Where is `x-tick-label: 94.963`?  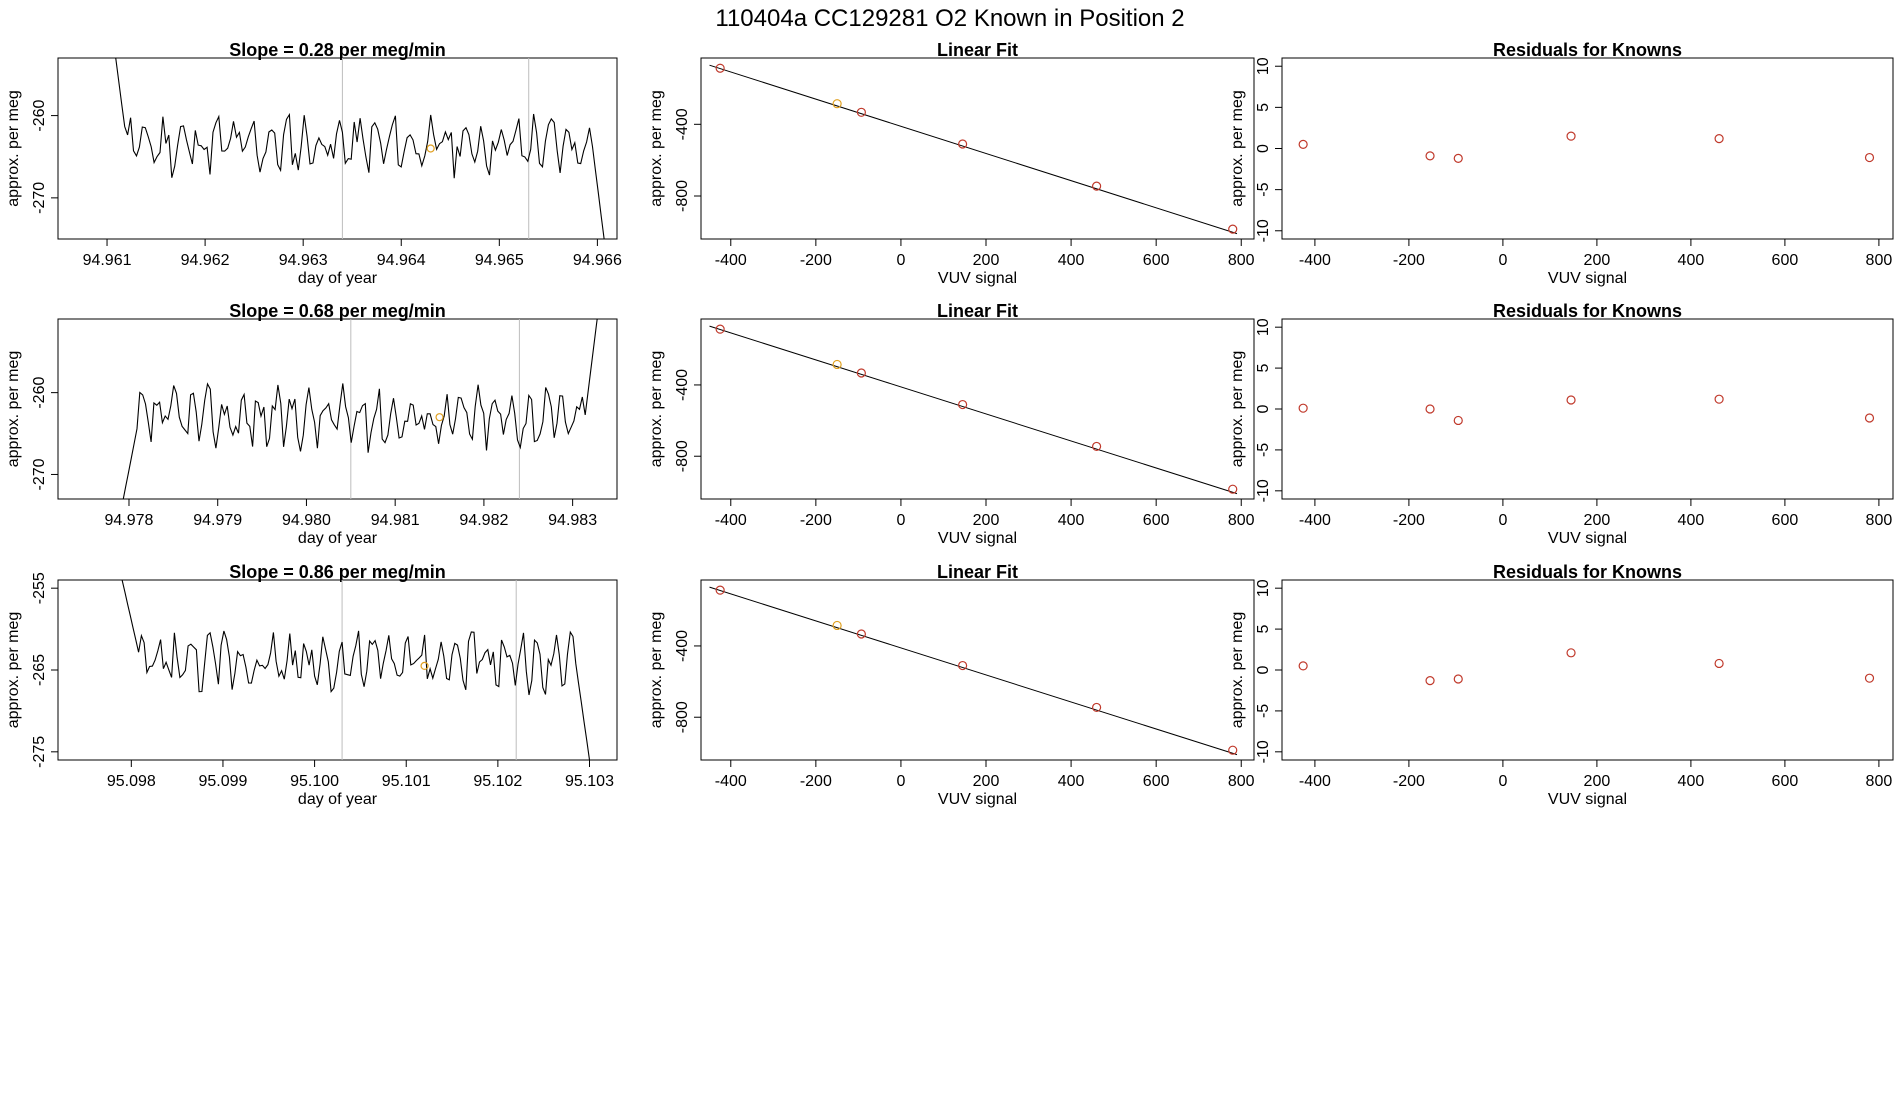 x-tick-label: 94.963 is located at coordinates (303, 260).